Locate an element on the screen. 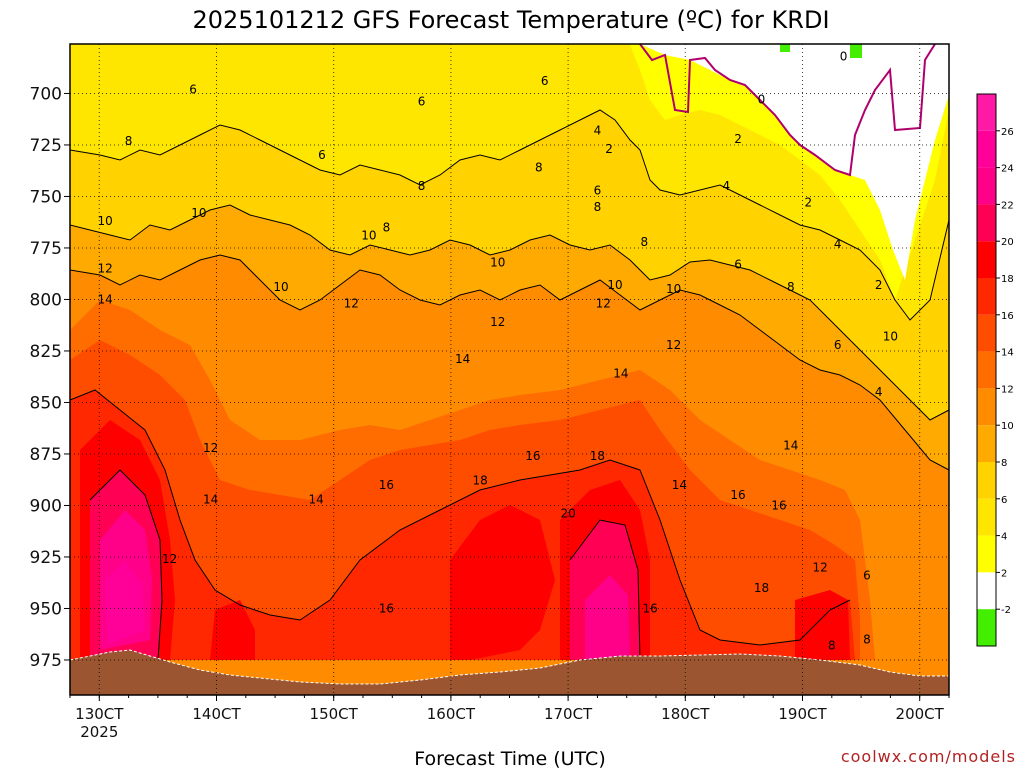 The width and height of the screenshot is (1024, 768). contour-label: 20 is located at coordinates (567, 514).